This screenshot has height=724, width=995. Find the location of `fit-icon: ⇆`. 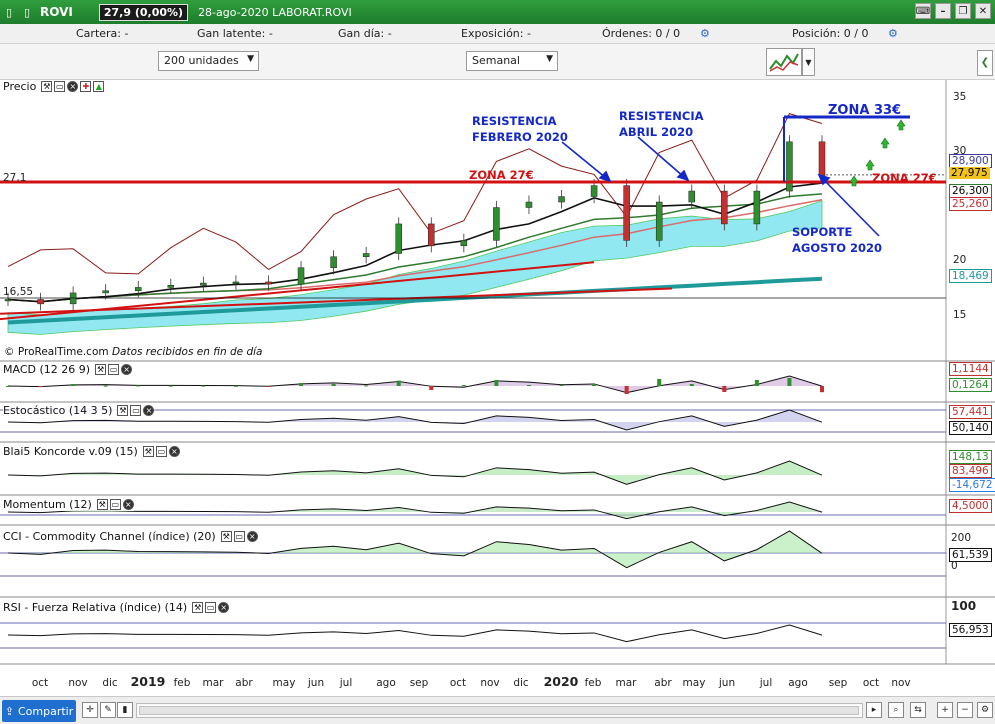

fit-icon: ⇆ is located at coordinates (918, 710).